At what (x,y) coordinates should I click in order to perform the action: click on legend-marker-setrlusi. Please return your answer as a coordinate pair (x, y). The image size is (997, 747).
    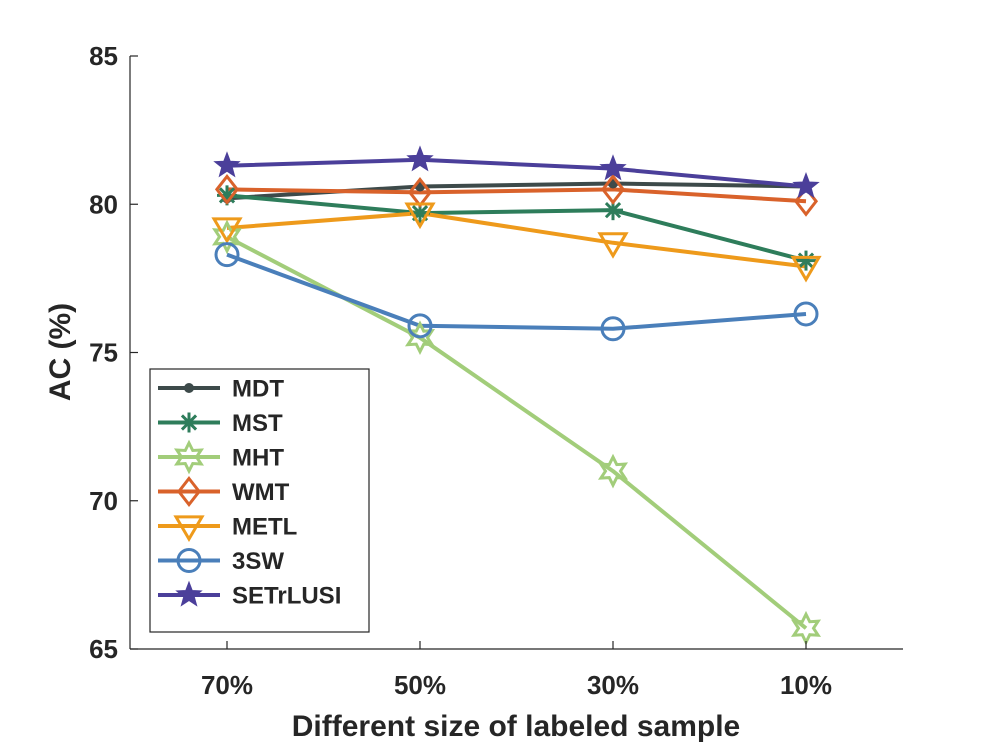
    Looking at the image, I should click on (189, 593).